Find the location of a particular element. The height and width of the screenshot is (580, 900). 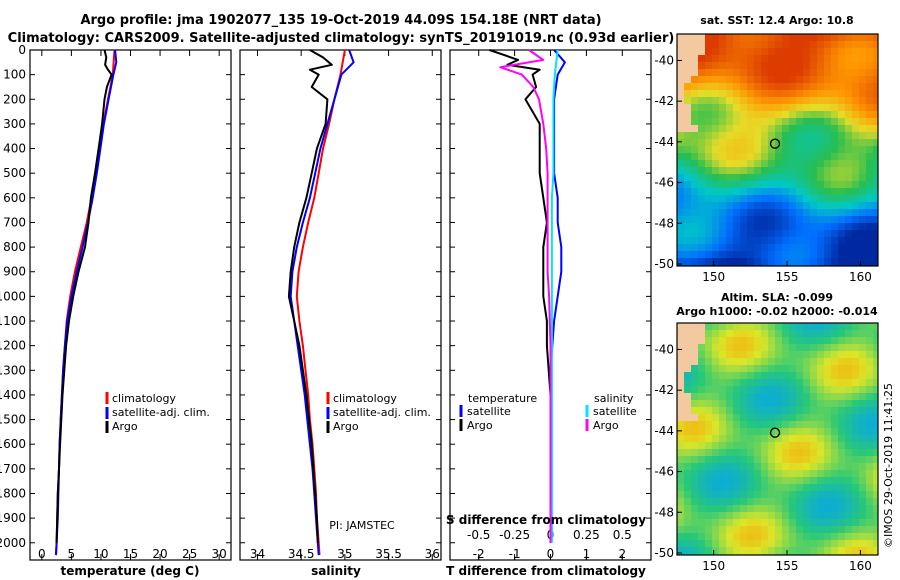

legend-climatology: climatology is located at coordinates (365, 398).